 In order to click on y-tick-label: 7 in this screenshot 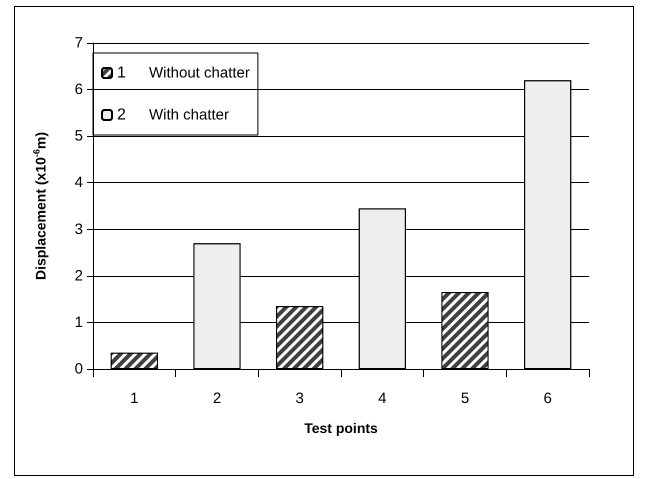, I will do `click(78, 43)`.